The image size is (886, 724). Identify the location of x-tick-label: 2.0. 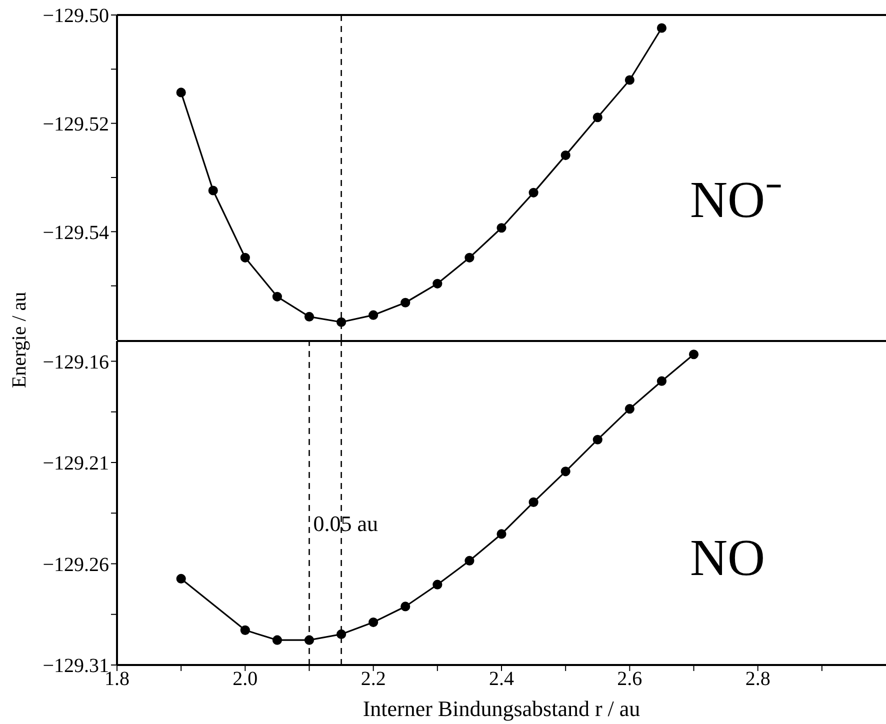
(245, 679).